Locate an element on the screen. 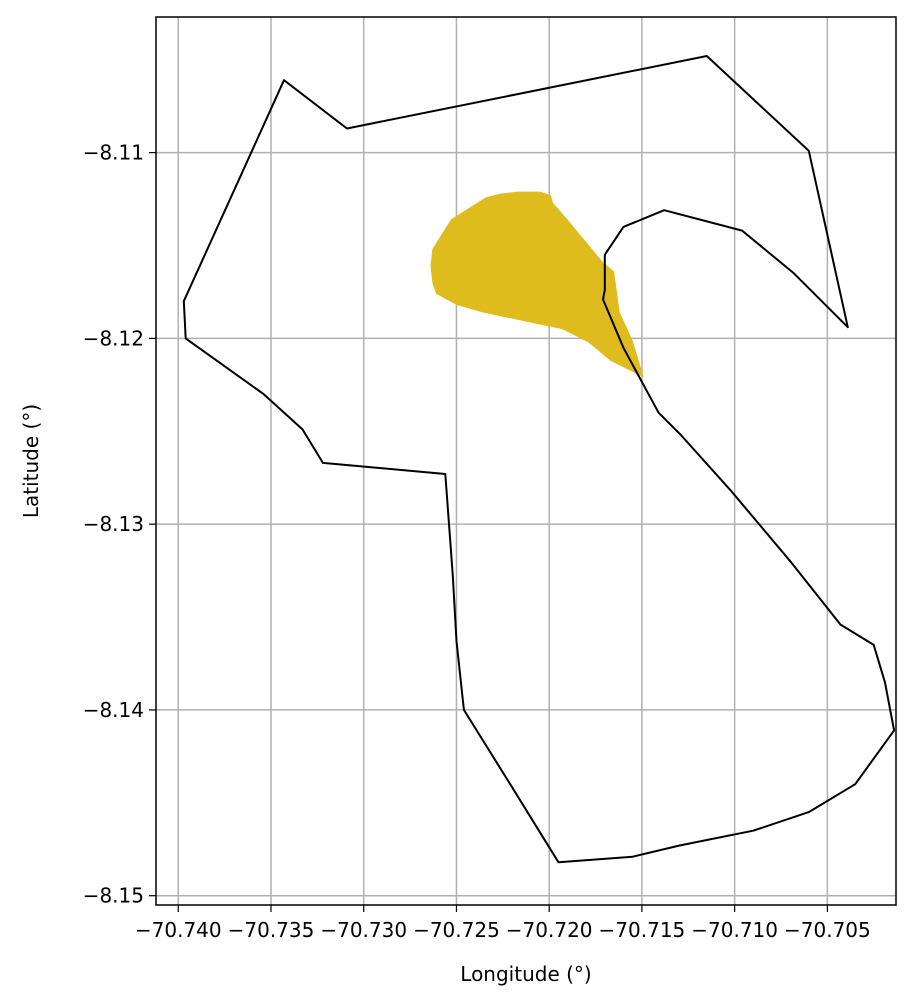 Image resolution: width=915 pixels, height=1006 pixels. y-tick-label: −8.12 is located at coordinates (113, 338).